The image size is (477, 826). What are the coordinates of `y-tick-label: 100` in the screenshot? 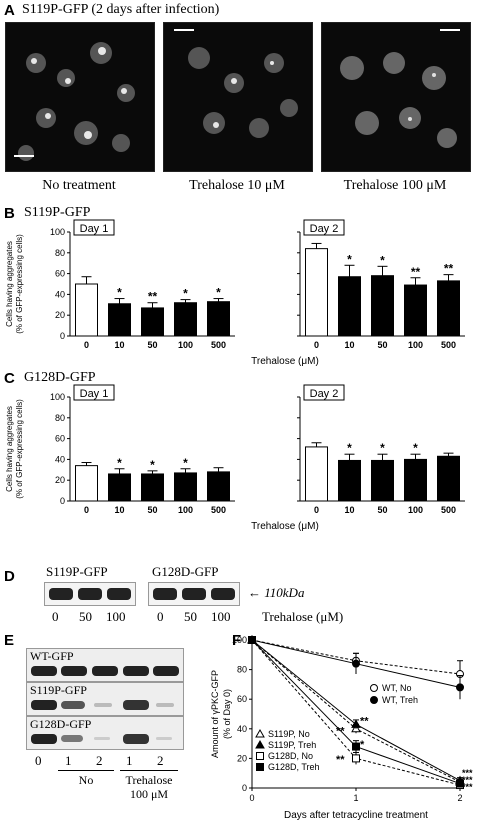 It's located at (57, 232).